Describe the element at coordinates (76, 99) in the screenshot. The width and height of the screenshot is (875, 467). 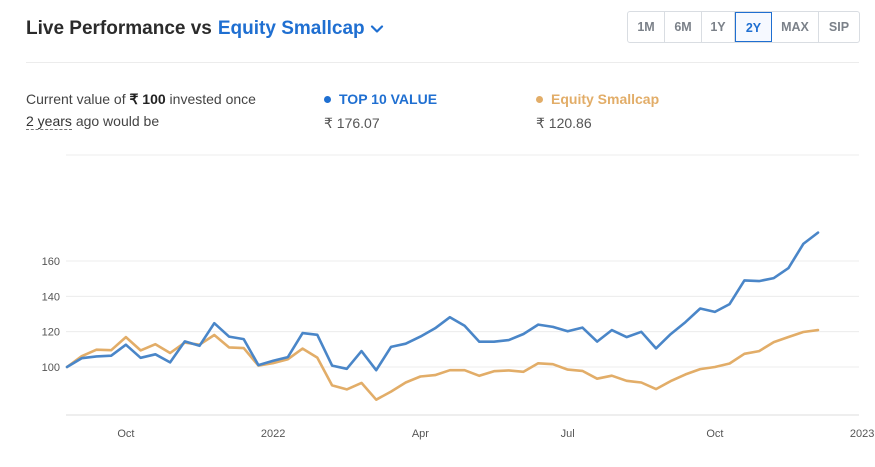
I see `summary-prefix: Current value of` at that location.